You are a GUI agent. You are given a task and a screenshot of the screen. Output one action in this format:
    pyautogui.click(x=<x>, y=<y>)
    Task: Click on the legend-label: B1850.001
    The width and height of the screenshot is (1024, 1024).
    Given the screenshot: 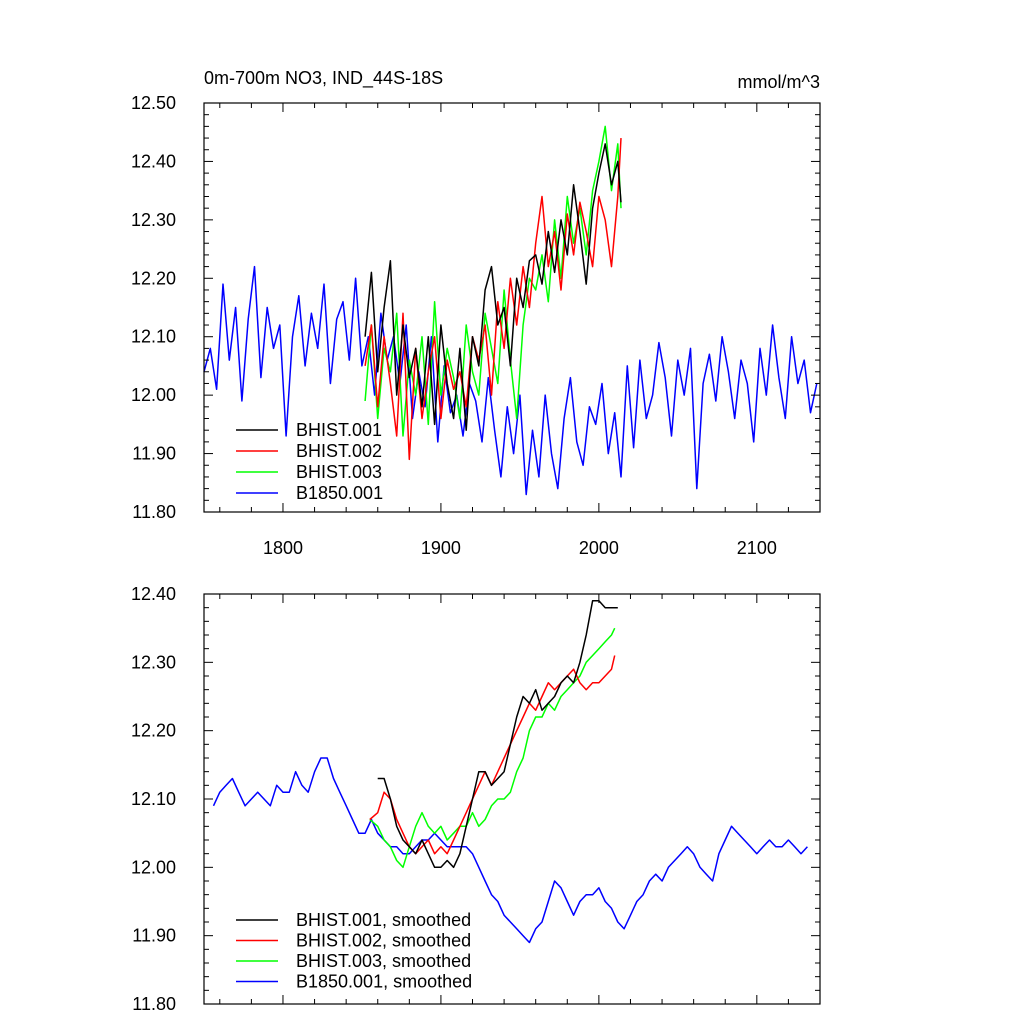 What is the action you would take?
    pyautogui.click(x=339, y=493)
    